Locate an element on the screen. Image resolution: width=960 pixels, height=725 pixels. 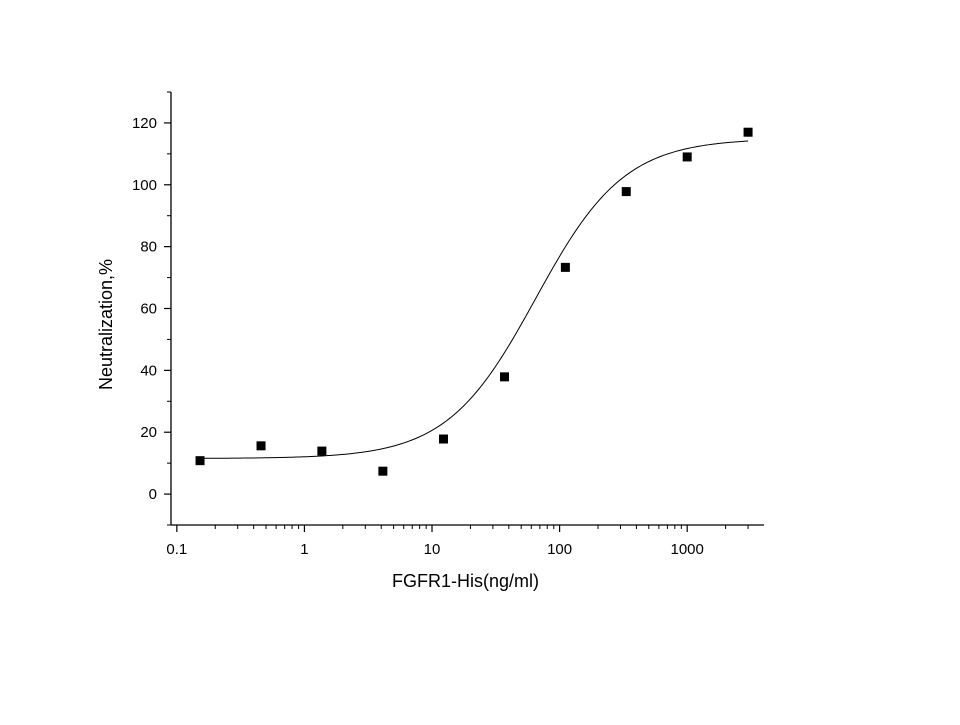
y-tick-label: 60 is located at coordinates (148, 309).